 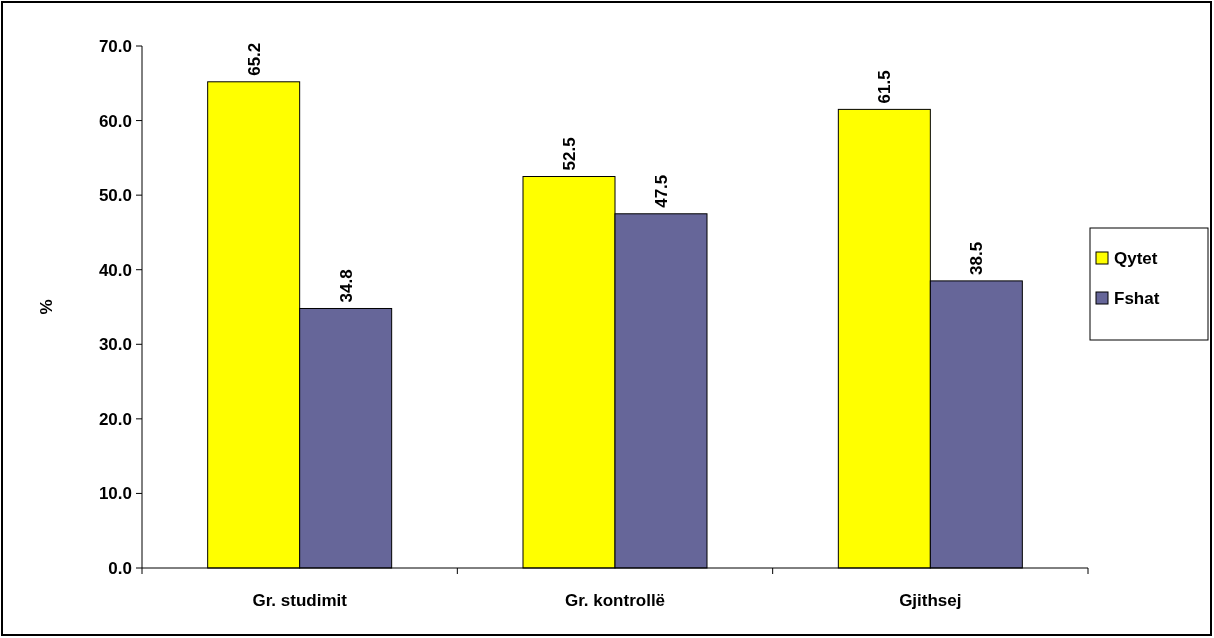 What do you see at coordinates (300, 600) in the screenshot?
I see `x-tick-label: Gr. studimit` at bounding box center [300, 600].